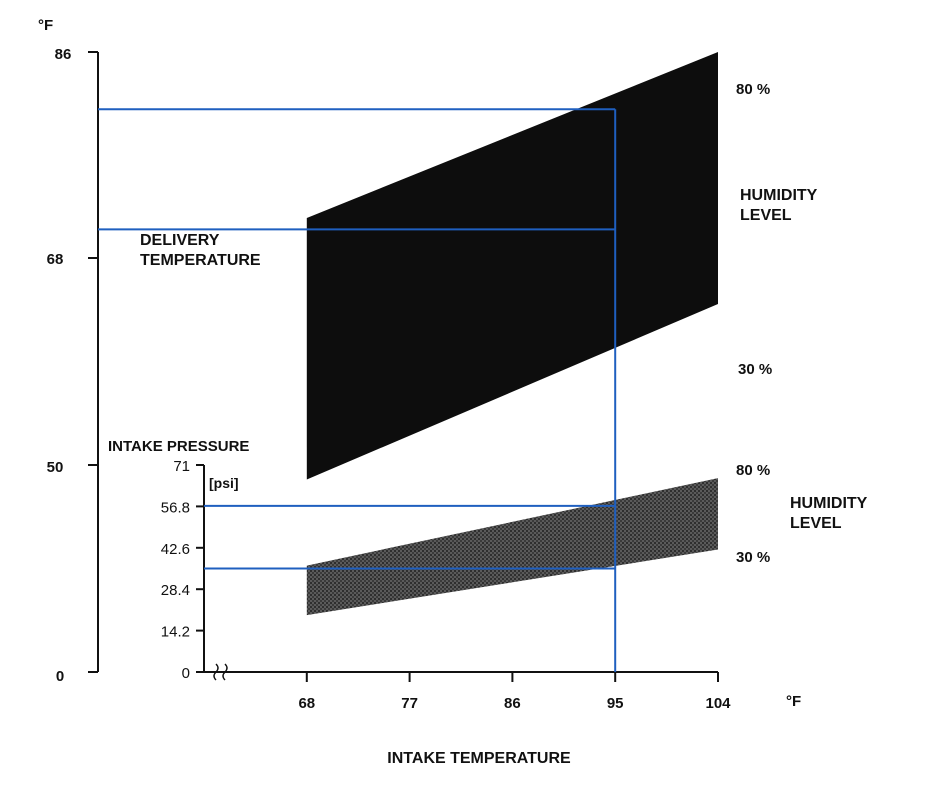 The height and width of the screenshot is (796, 950). What do you see at coordinates (779, 195) in the screenshot?
I see `delivery-humidity-label-1: HUMIDITY` at bounding box center [779, 195].